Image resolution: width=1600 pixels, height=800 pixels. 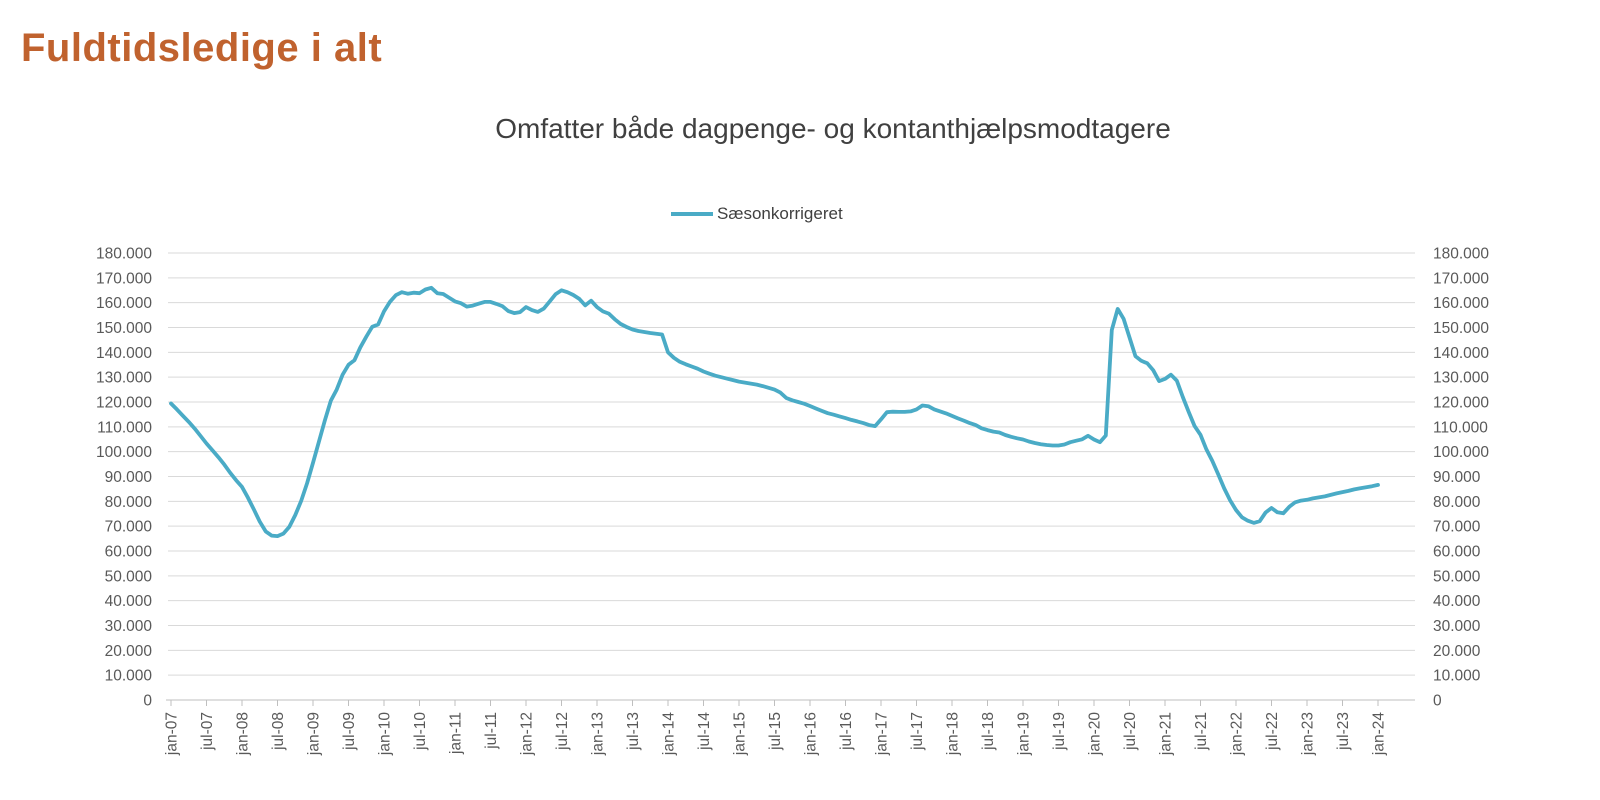 I want to click on y-axis-label-left: 130.000, so click(x=124, y=378).